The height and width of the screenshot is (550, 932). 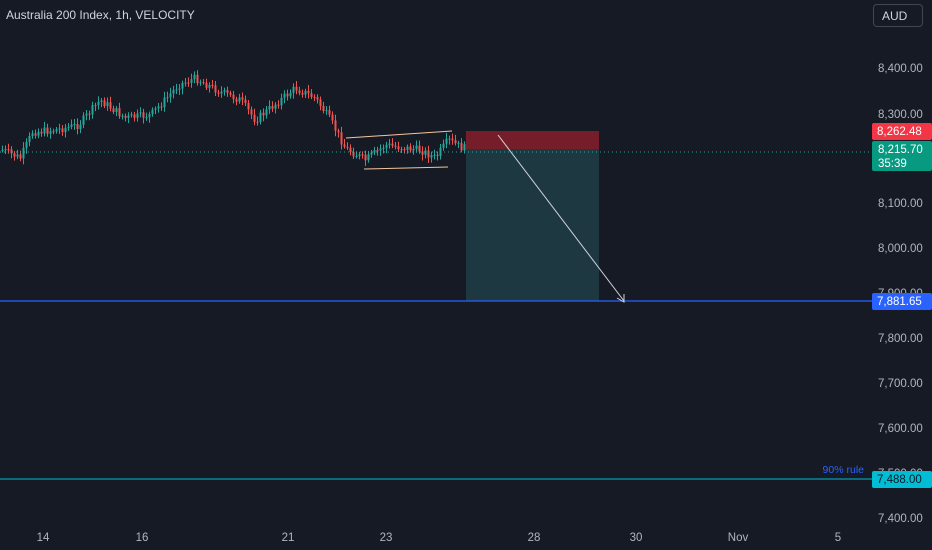 What do you see at coordinates (233, 118) in the screenshot?
I see `candlestick-series` at bounding box center [233, 118].